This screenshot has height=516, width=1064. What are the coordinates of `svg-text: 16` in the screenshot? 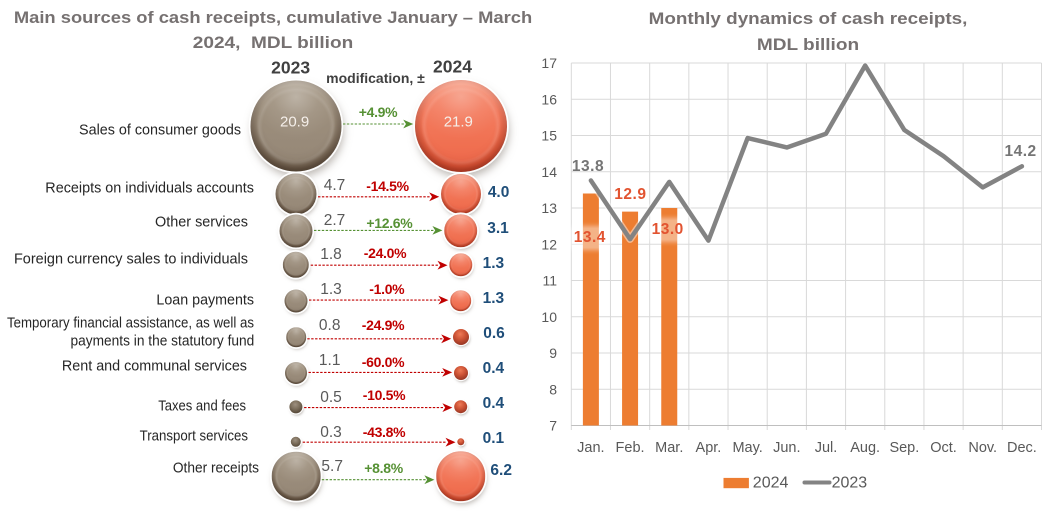 It's located at (549, 99).